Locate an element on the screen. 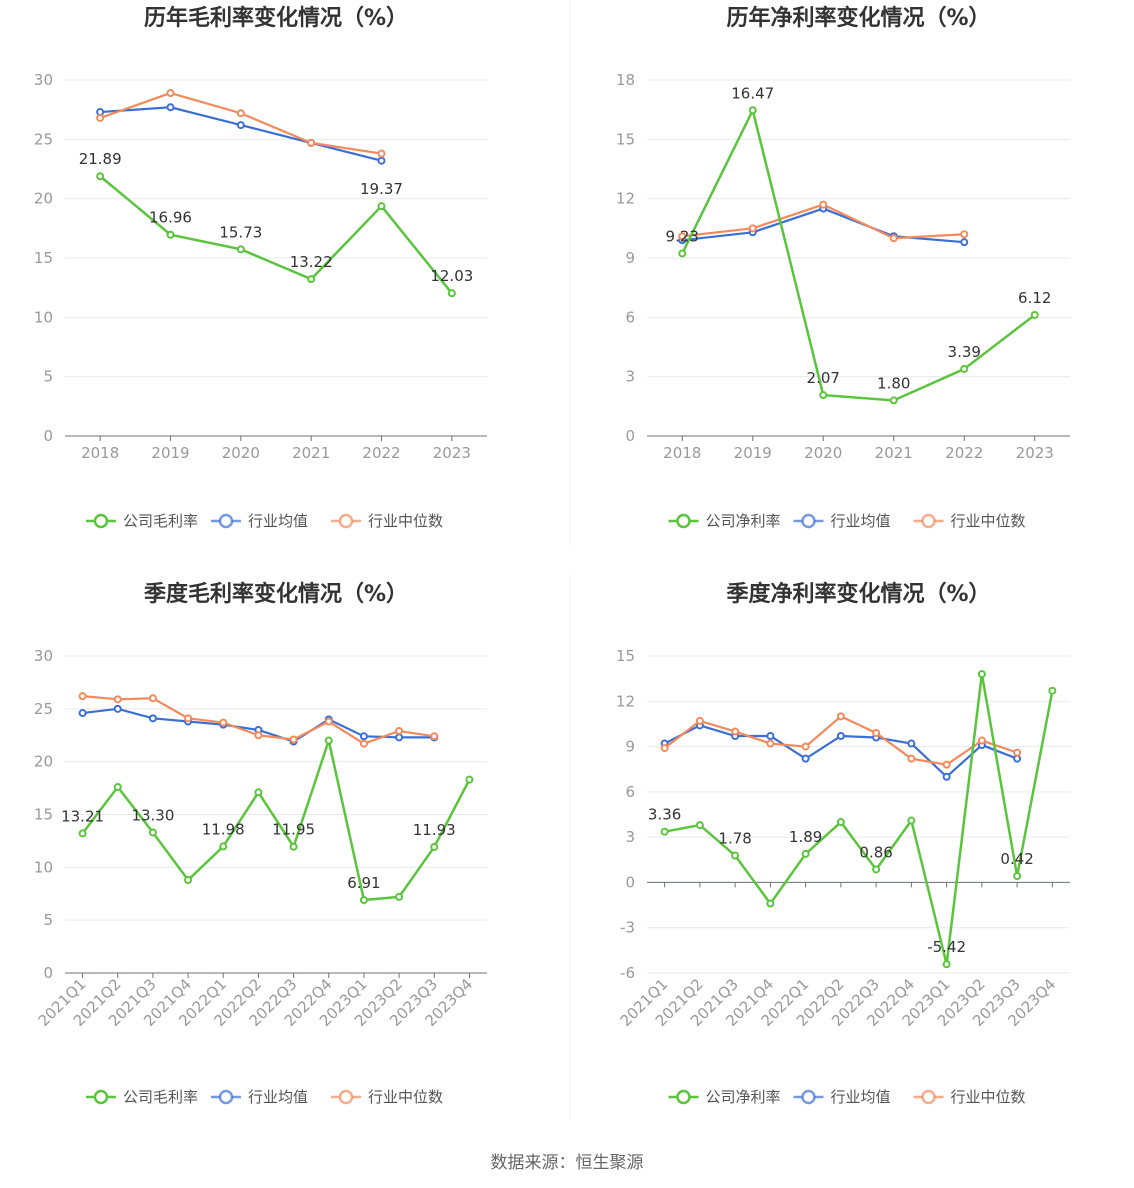 This screenshot has width=1134, height=1188. series-line-company is located at coordinates (276, 818).